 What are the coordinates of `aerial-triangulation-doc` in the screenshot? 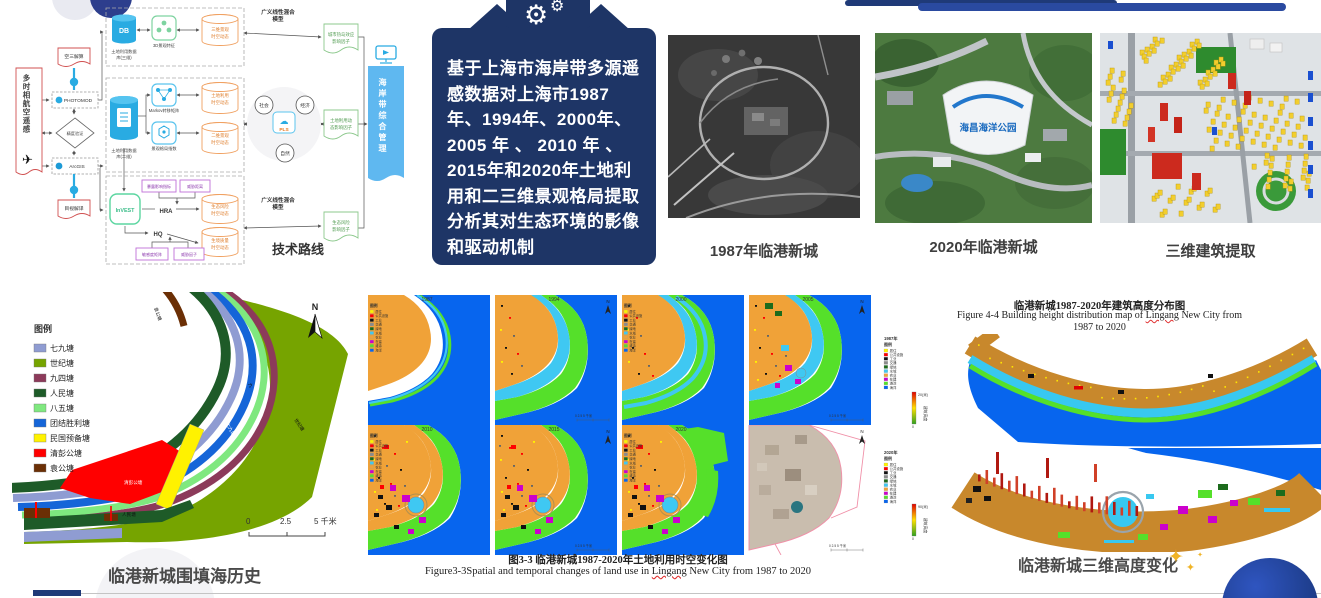 It's located at (74, 57).